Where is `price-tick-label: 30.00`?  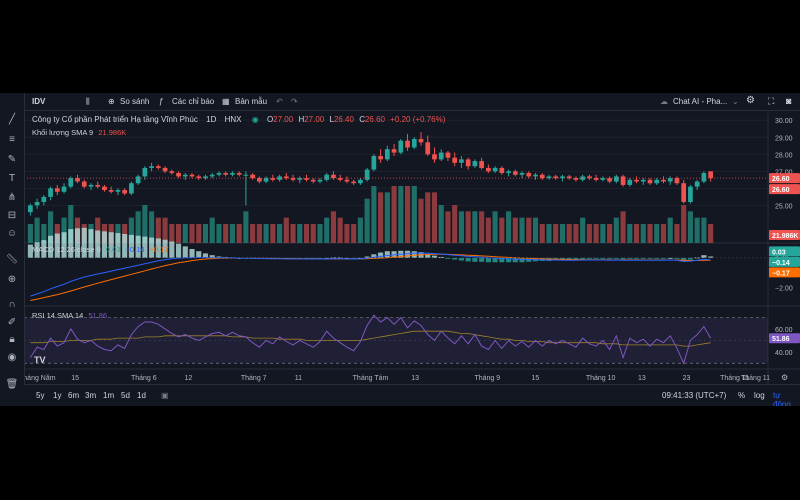
price-tick-label: 30.00 is located at coordinates (784, 121).